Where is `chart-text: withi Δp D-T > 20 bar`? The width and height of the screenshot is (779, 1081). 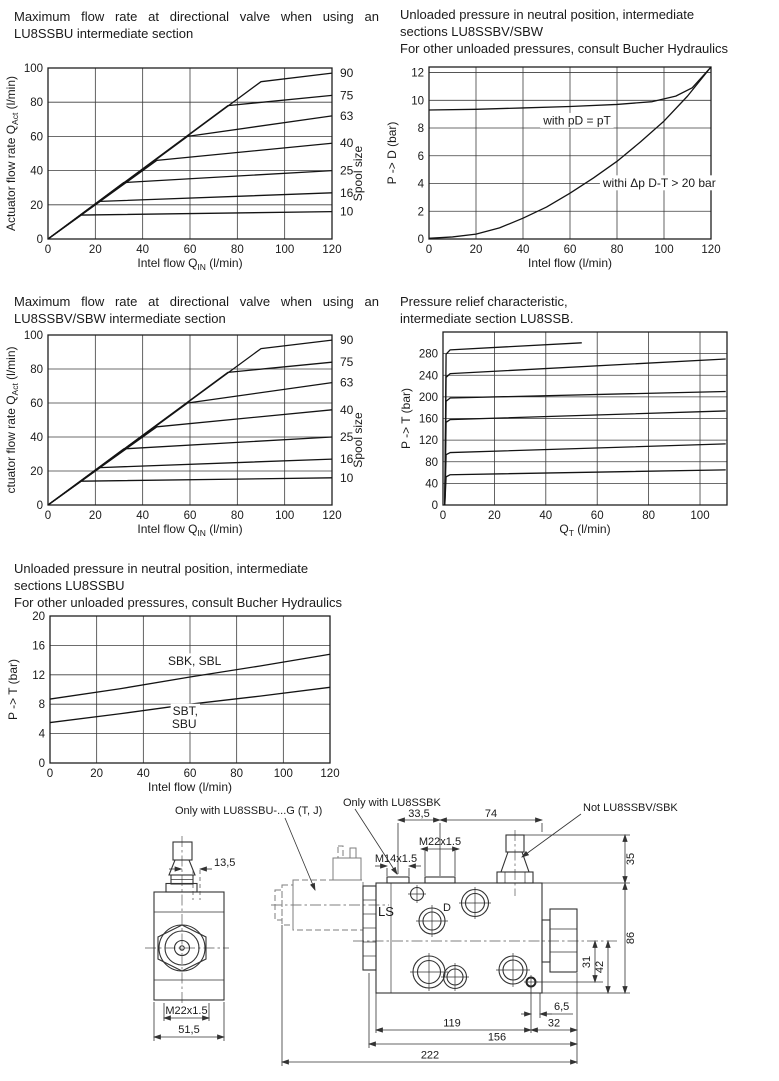
chart-text: withi Δp D-T > 20 bar is located at coordinates (659, 183).